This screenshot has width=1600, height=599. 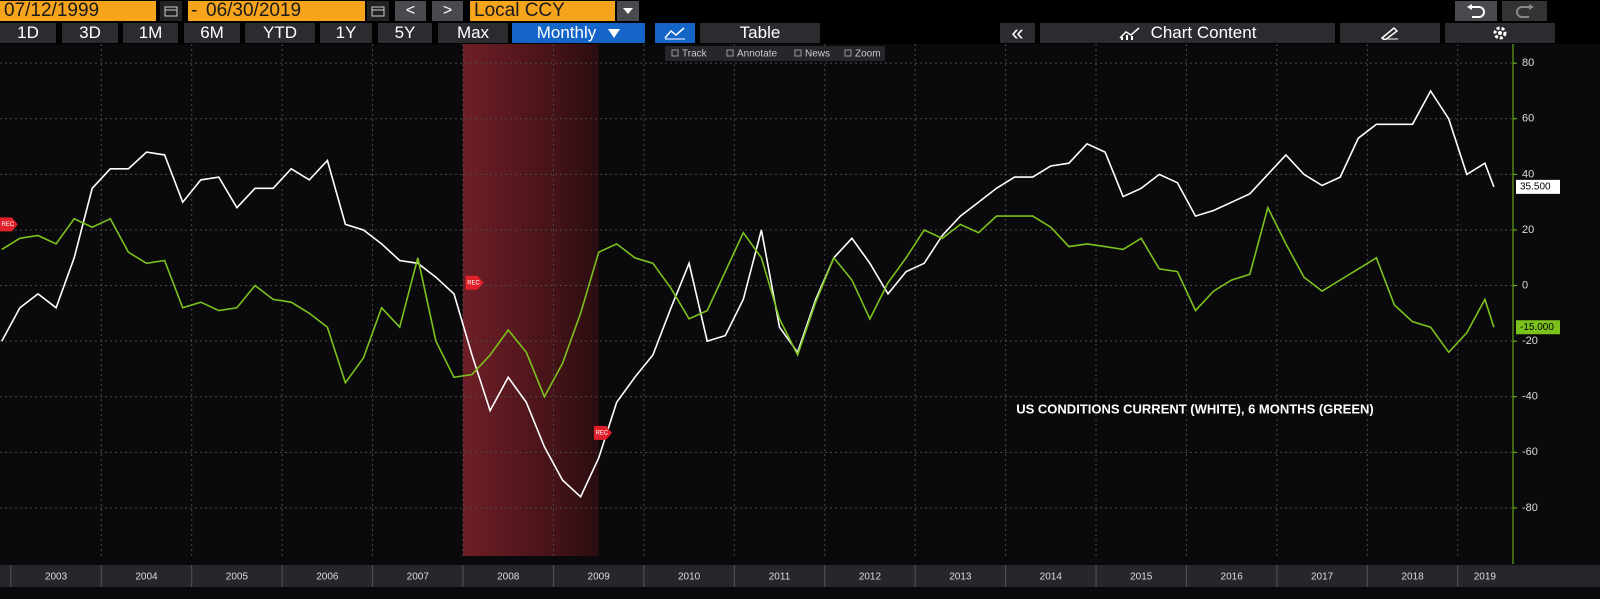 I want to click on period-button: 1D, so click(x=28, y=33).